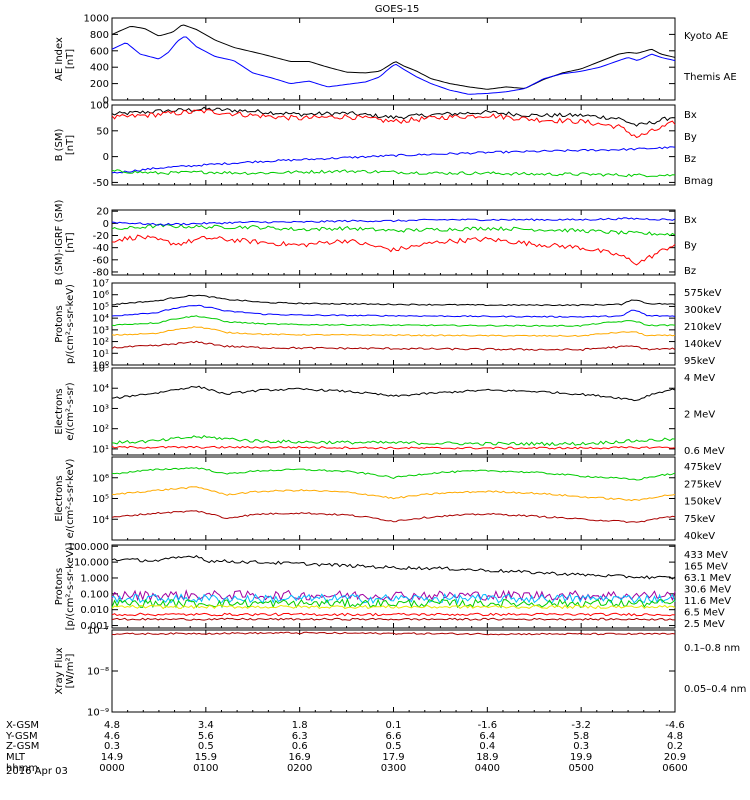 The width and height of the screenshot is (750, 800). I want to click on series-line-bx, so click(393, 221).